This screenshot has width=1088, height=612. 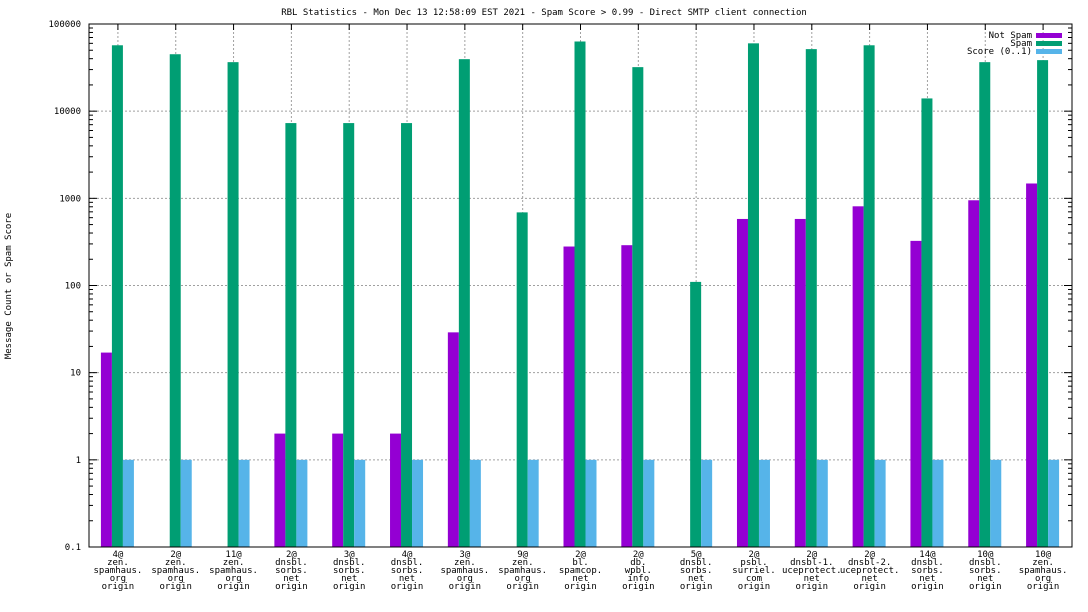 What do you see at coordinates (754, 579) in the screenshot?
I see `x-tick-label: com` at bounding box center [754, 579].